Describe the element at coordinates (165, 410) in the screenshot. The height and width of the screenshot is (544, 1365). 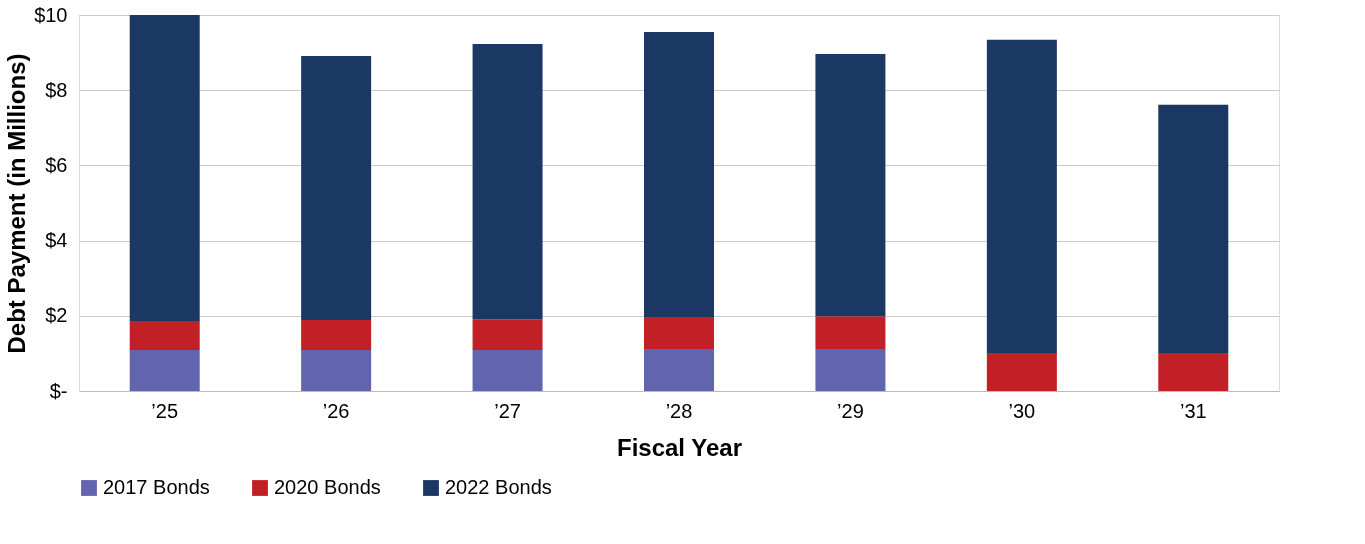
I see `x-tick-label: ’25` at that location.